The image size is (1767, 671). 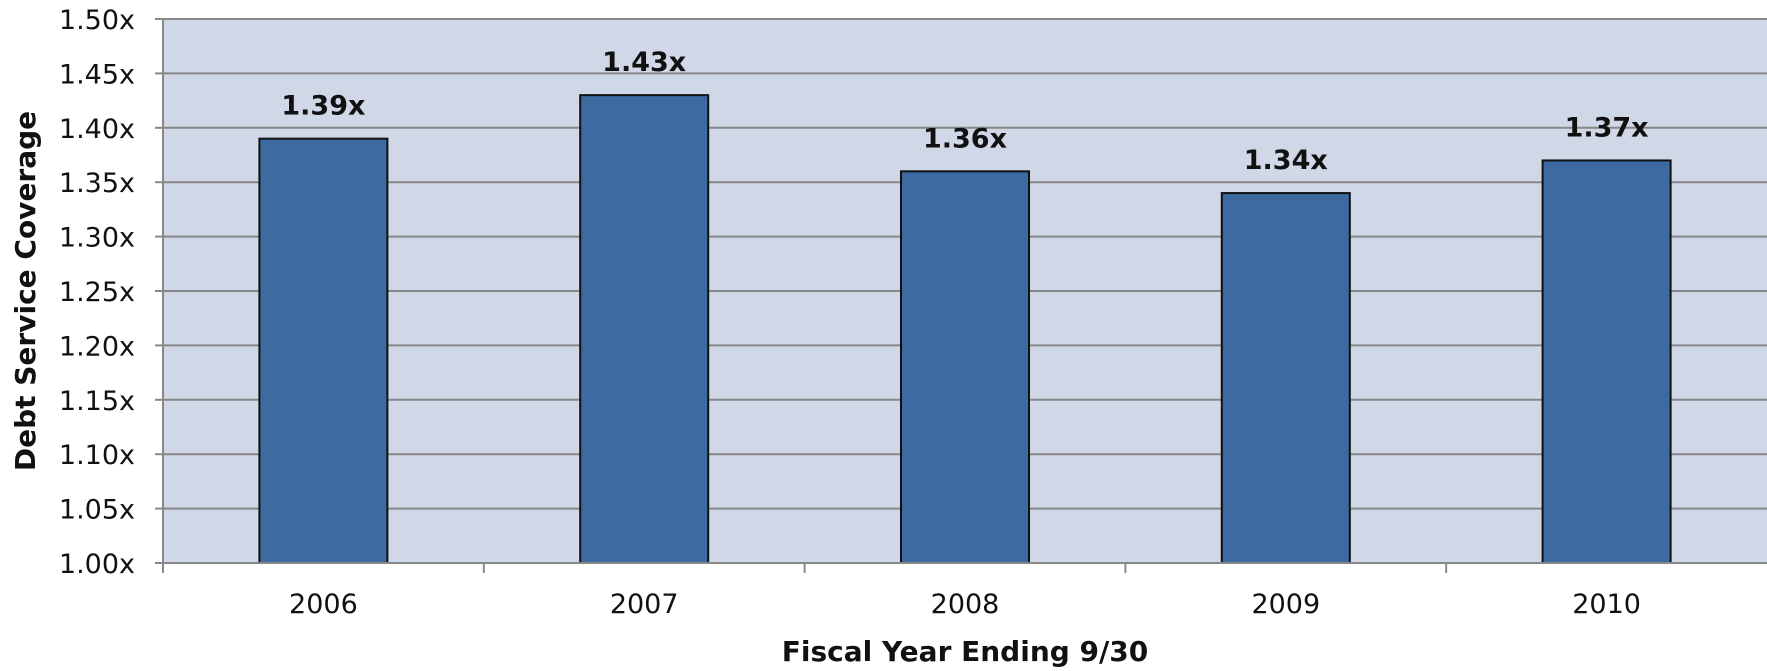 I want to click on x-axis-title: Fiscal Year Ending 9/30, so click(x=965, y=651).